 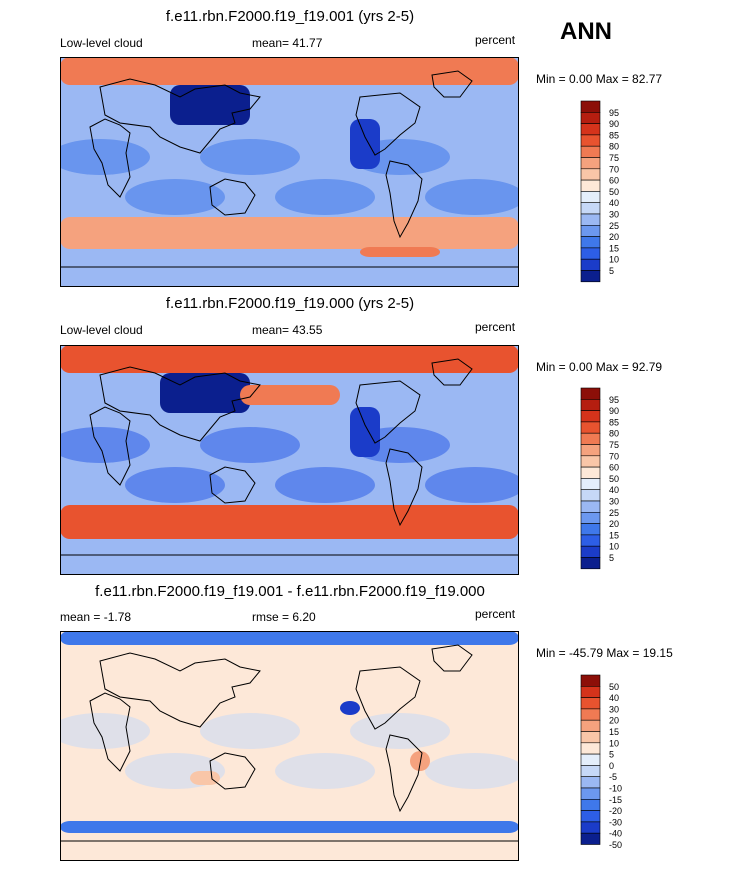 I want to click on panel-1-variable-label: Low-level cloud, so click(x=101, y=43).